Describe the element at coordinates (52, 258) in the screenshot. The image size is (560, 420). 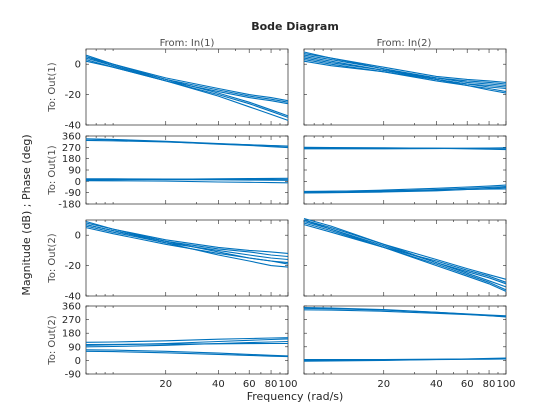
I see `row-title-3: To: Out(2)` at that location.